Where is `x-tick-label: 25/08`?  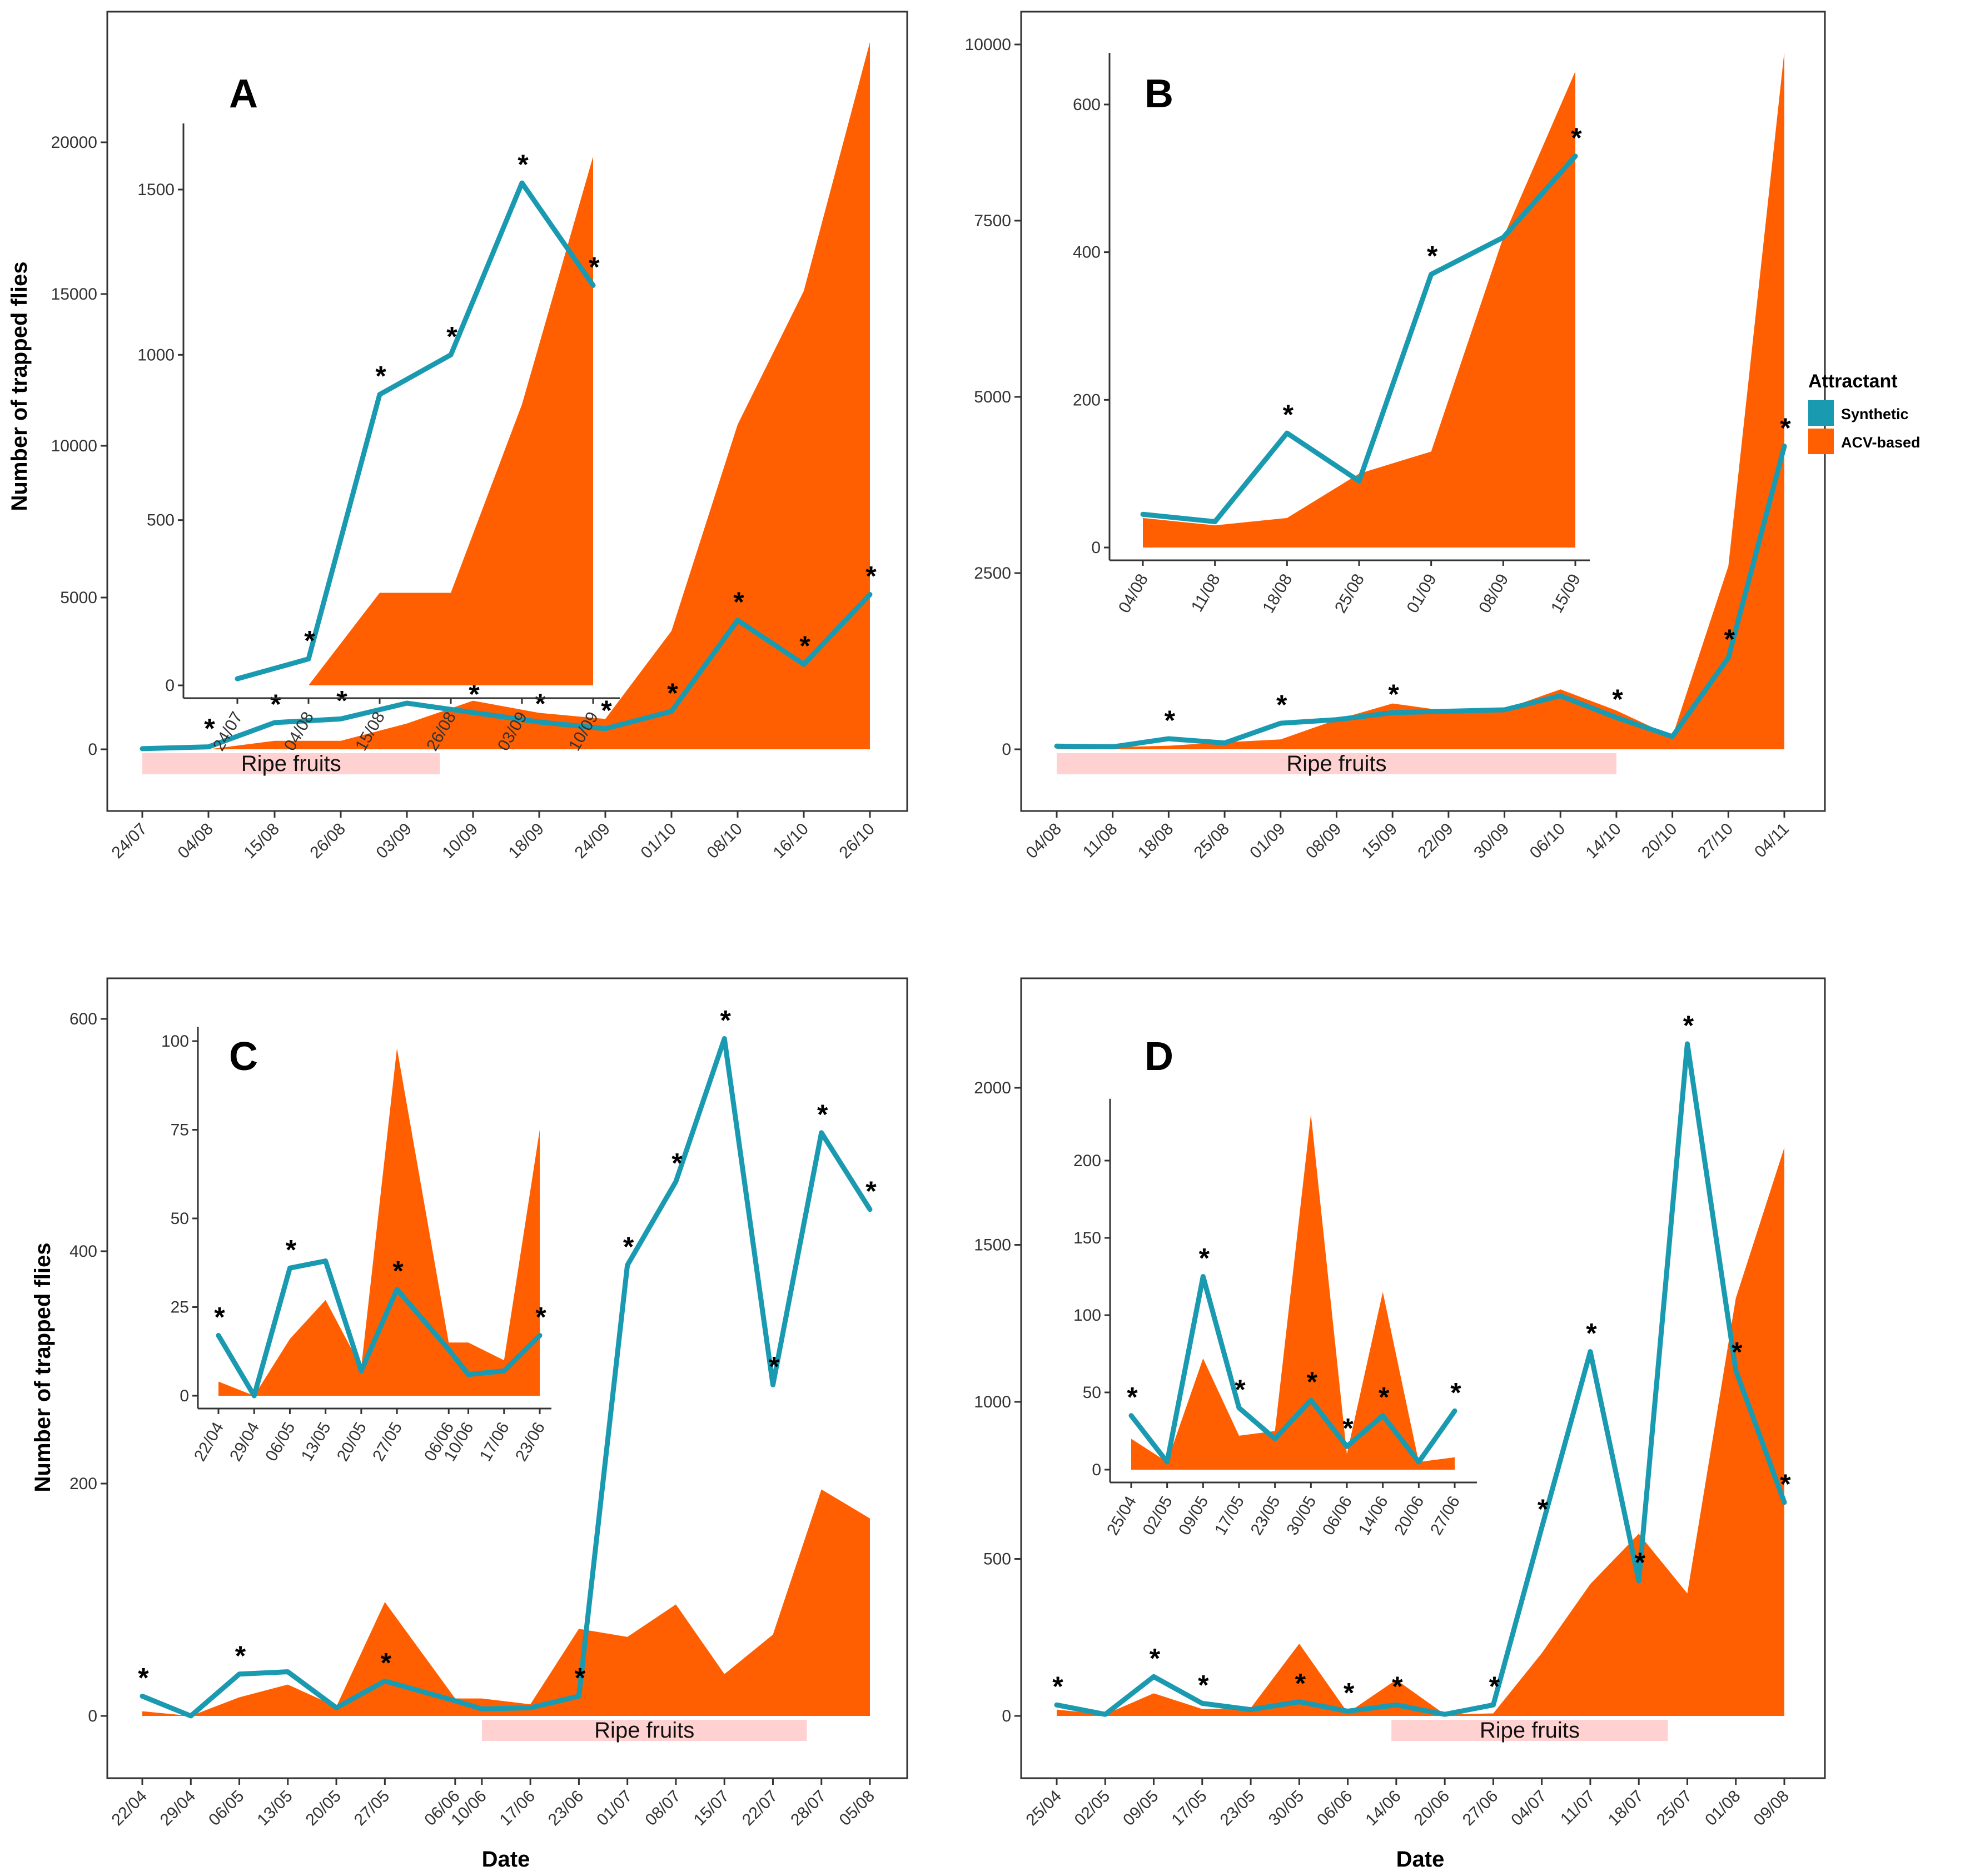
x-tick-label: 25/08 is located at coordinates (1212, 841).